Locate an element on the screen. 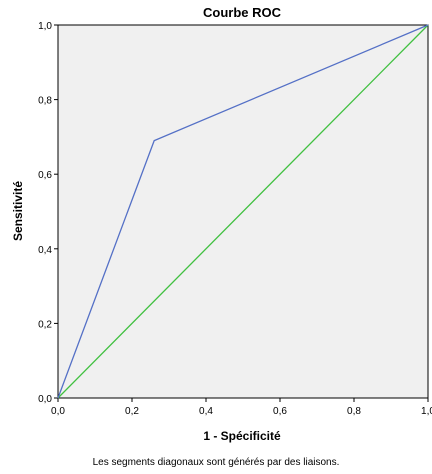 This screenshot has width=432, height=474. x-tick-label: 0,0 is located at coordinates (58, 411).